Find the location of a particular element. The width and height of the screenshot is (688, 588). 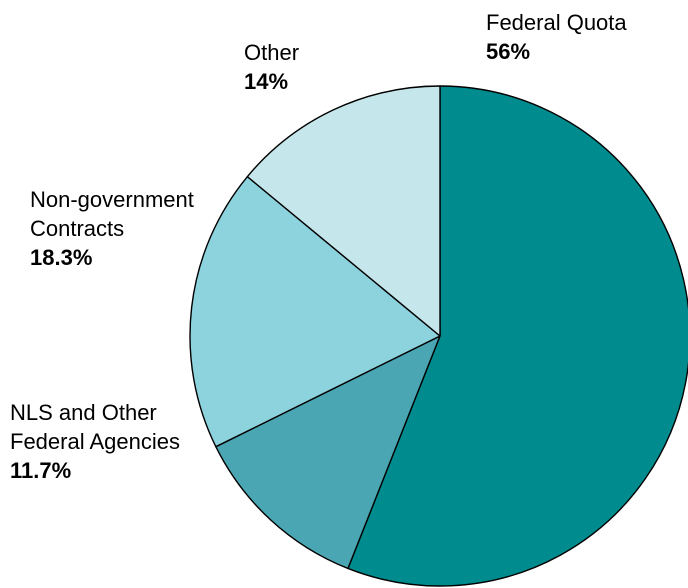

slice-percent-other: 14% is located at coordinates (266, 81).